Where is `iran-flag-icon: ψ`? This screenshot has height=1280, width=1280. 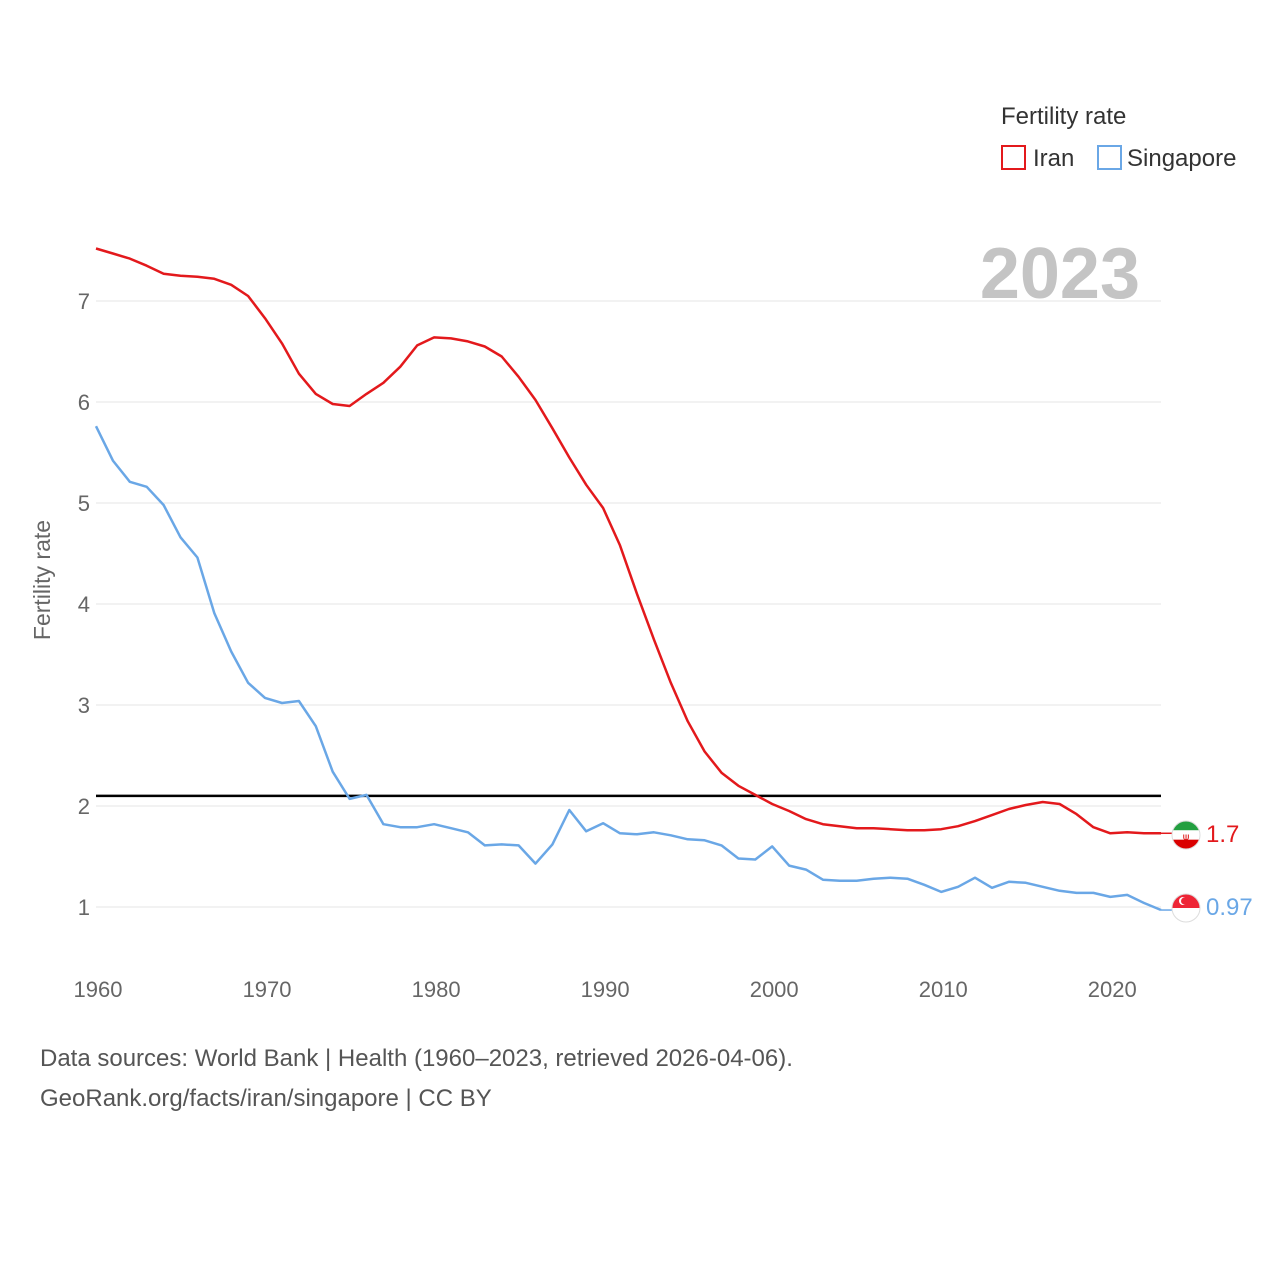
iran-flag-icon: ψ is located at coordinates (1186, 835).